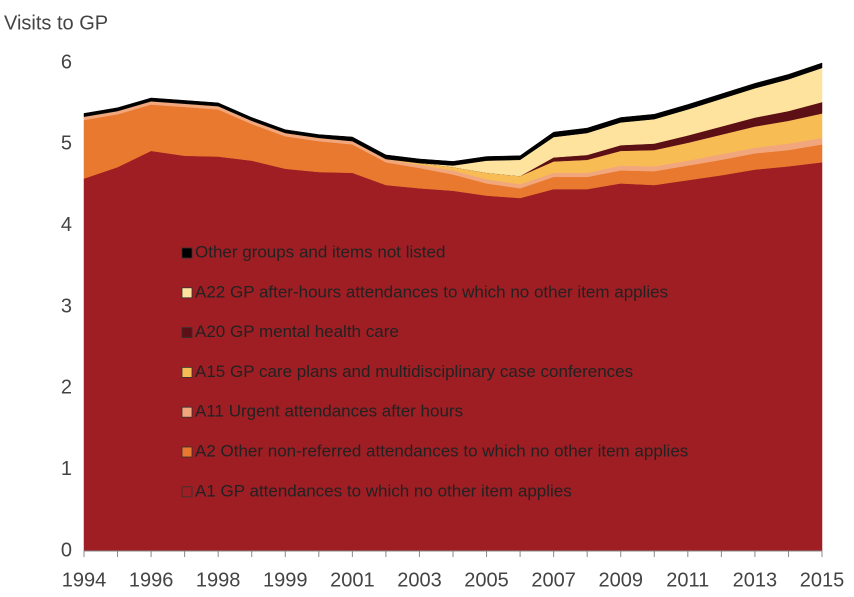  What do you see at coordinates (329, 411) in the screenshot?
I see `legend-label: A11 Urgent attendances after hours` at bounding box center [329, 411].